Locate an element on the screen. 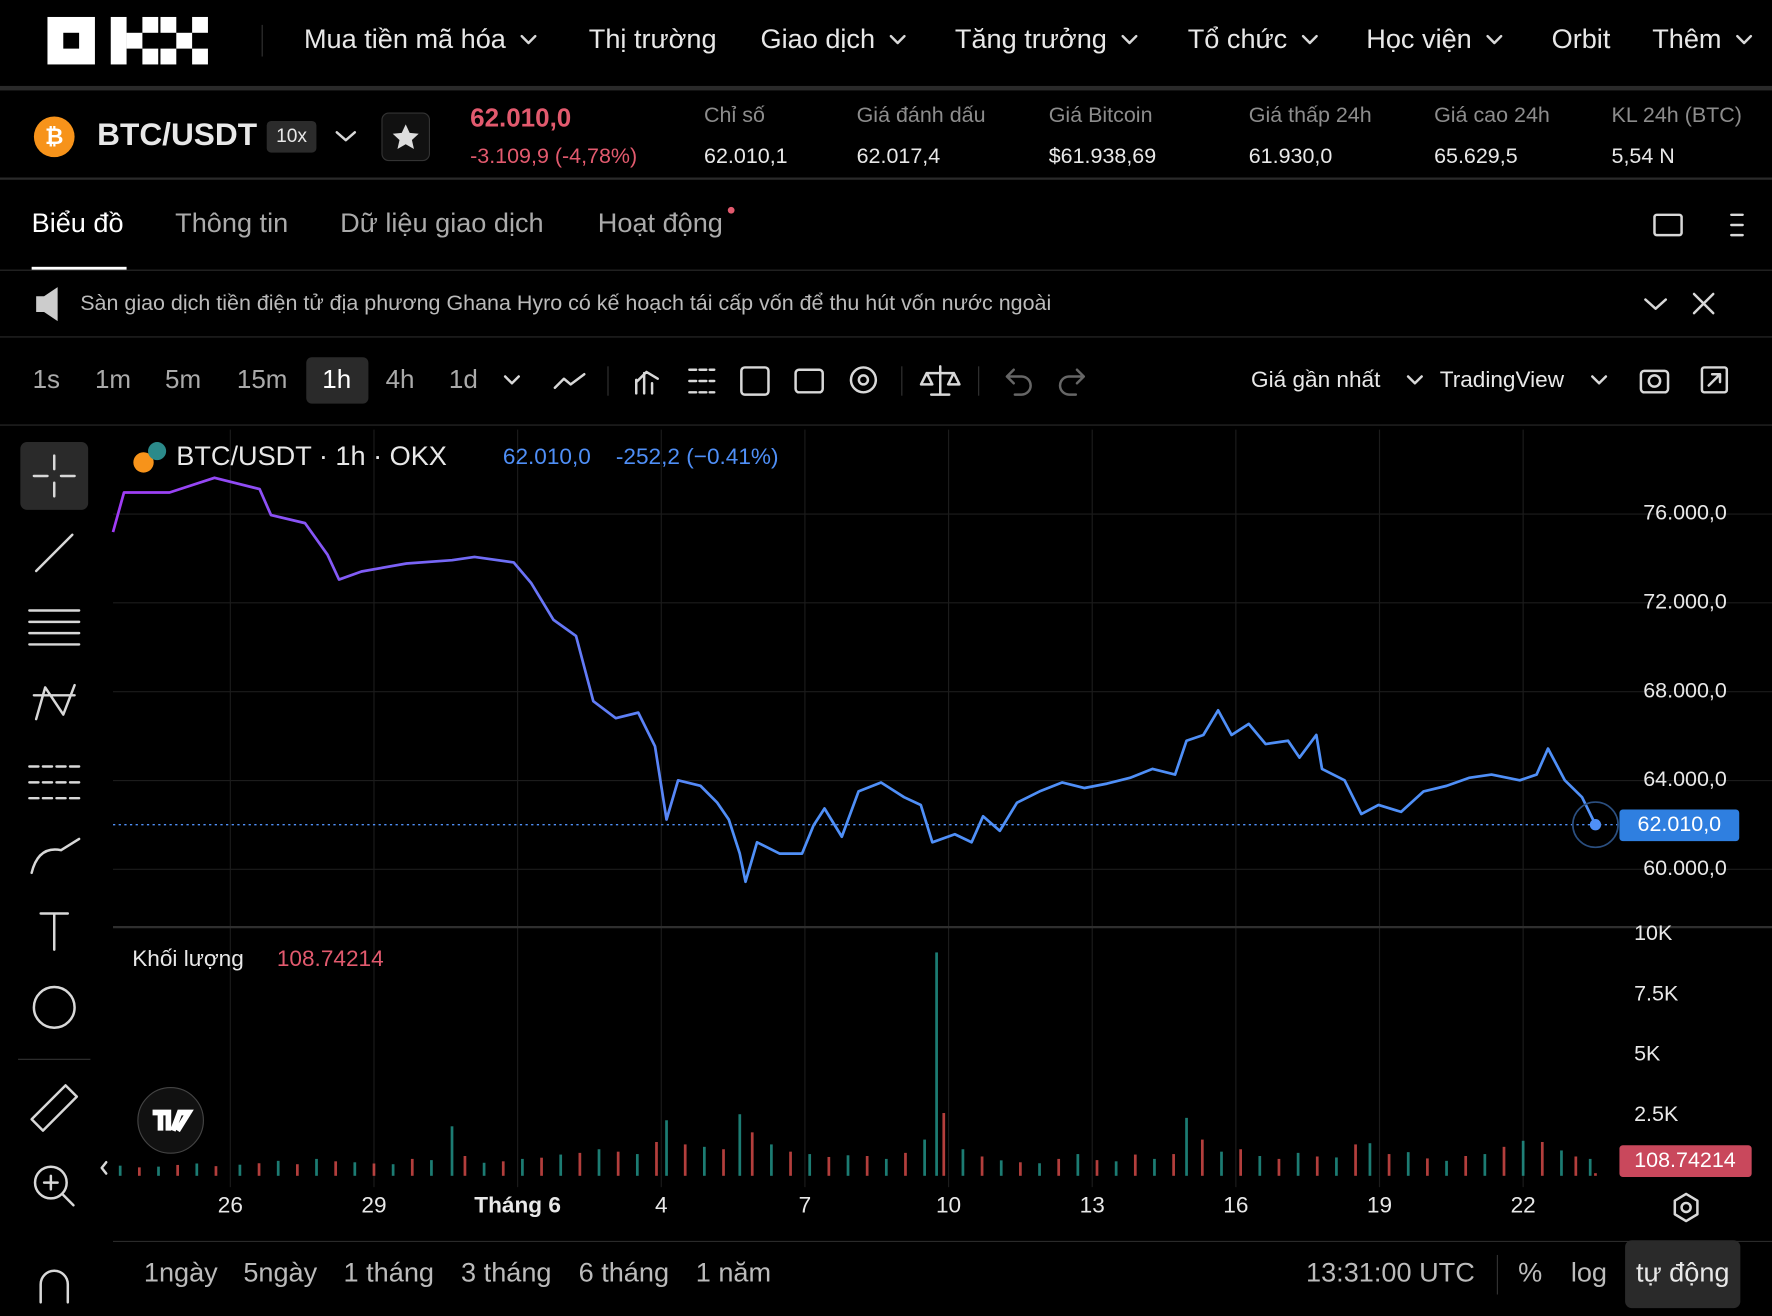  percent-toggle: % is located at coordinates (1530, 1271).